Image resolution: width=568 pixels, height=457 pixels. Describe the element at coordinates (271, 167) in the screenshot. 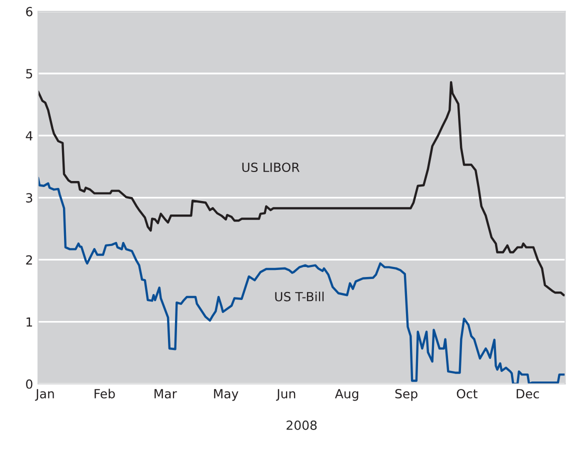

I see `text: US LIBOR` at that location.